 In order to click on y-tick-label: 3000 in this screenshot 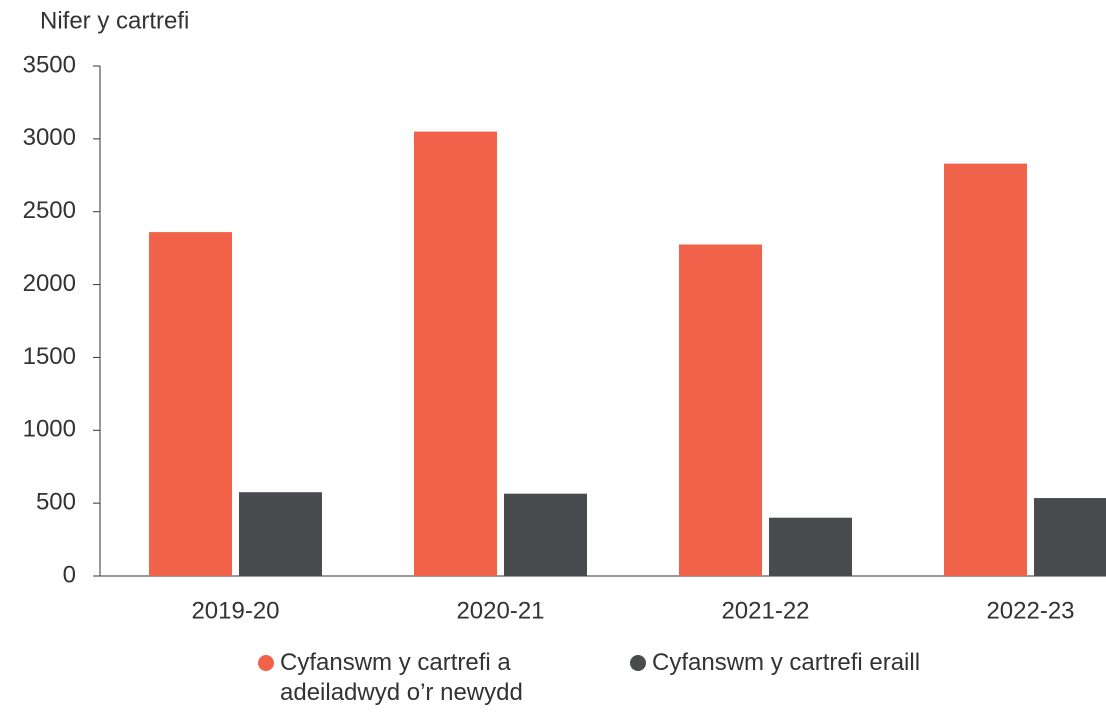, I will do `click(49, 137)`.